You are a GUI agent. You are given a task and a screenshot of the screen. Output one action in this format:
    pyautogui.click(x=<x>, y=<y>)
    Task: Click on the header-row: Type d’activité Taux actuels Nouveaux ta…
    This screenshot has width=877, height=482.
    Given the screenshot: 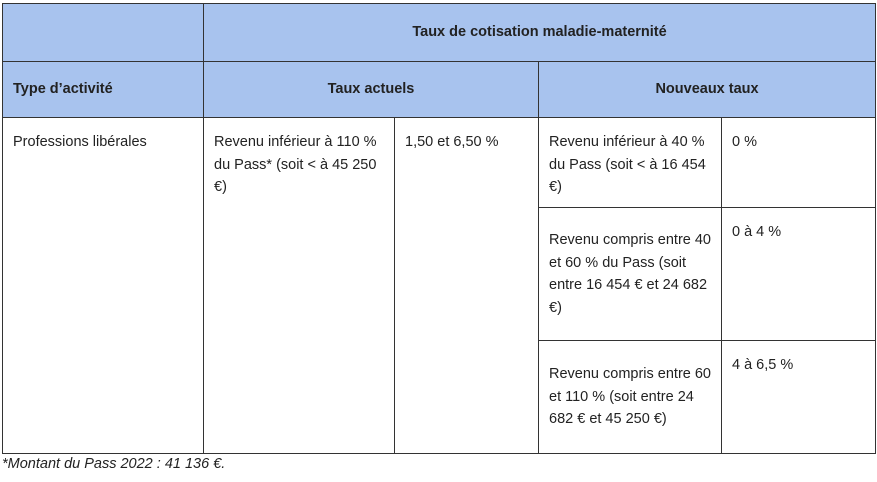 What is the action you would take?
    pyautogui.click(x=439, y=89)
    